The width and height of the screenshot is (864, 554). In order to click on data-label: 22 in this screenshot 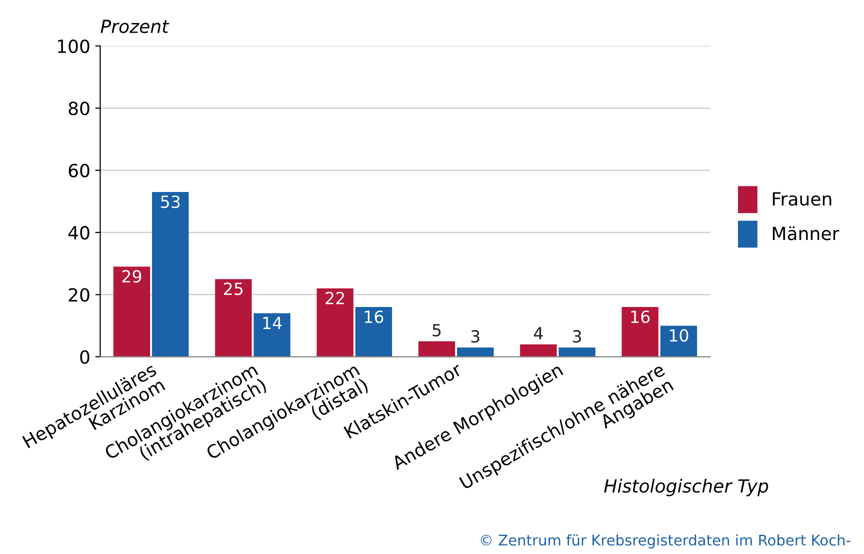, I will do `click(335, 298)`.